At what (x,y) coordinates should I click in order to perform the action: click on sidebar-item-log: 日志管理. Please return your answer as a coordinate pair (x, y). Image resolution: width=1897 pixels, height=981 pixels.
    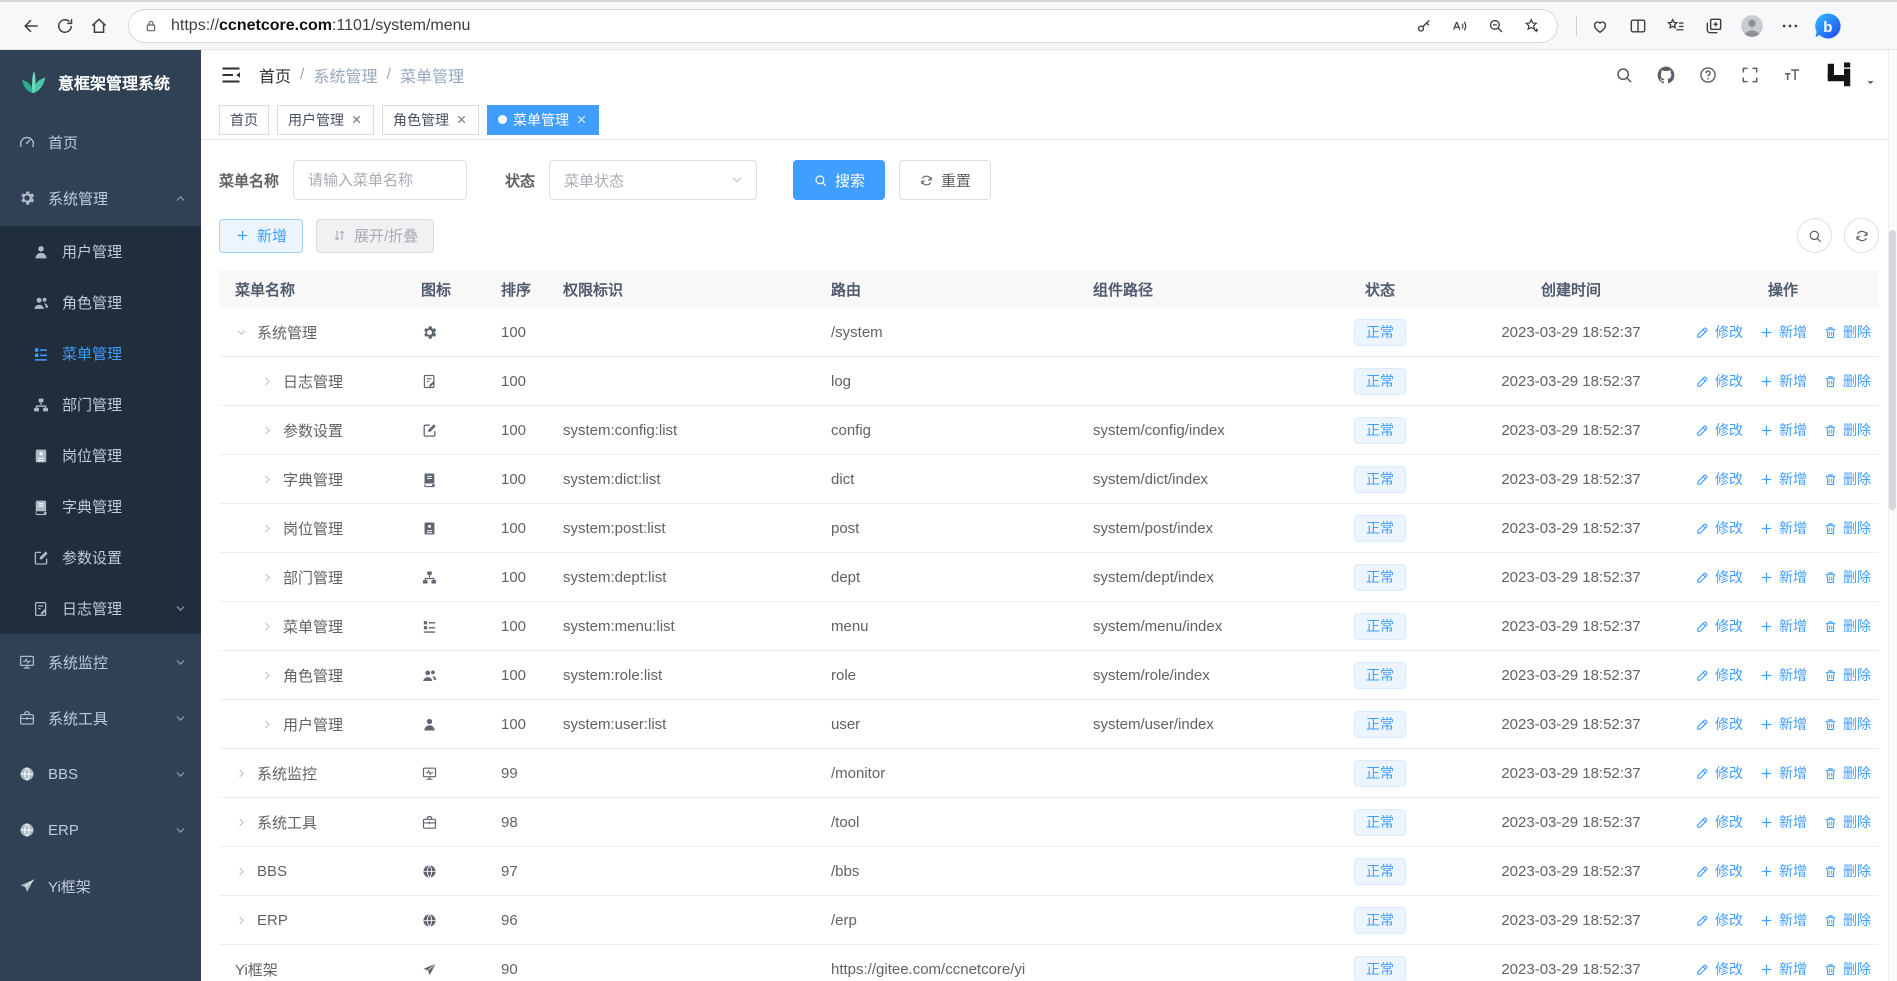
    Looking at the image, I should click on (100, 608).